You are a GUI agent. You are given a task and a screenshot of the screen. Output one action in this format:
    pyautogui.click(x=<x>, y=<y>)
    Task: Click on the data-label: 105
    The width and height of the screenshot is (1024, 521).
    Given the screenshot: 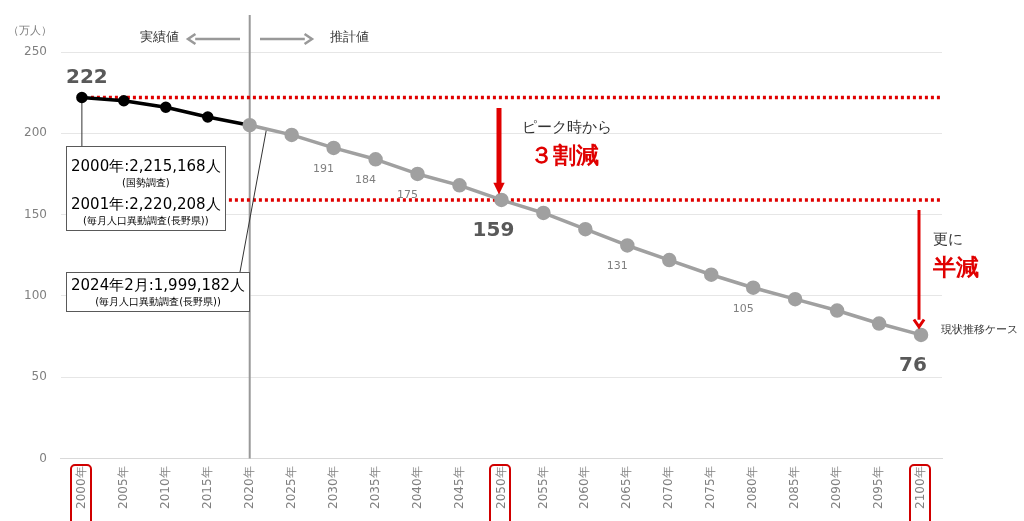 What is the action you would take?
    pyautogui.click(x=743, y=308)
    